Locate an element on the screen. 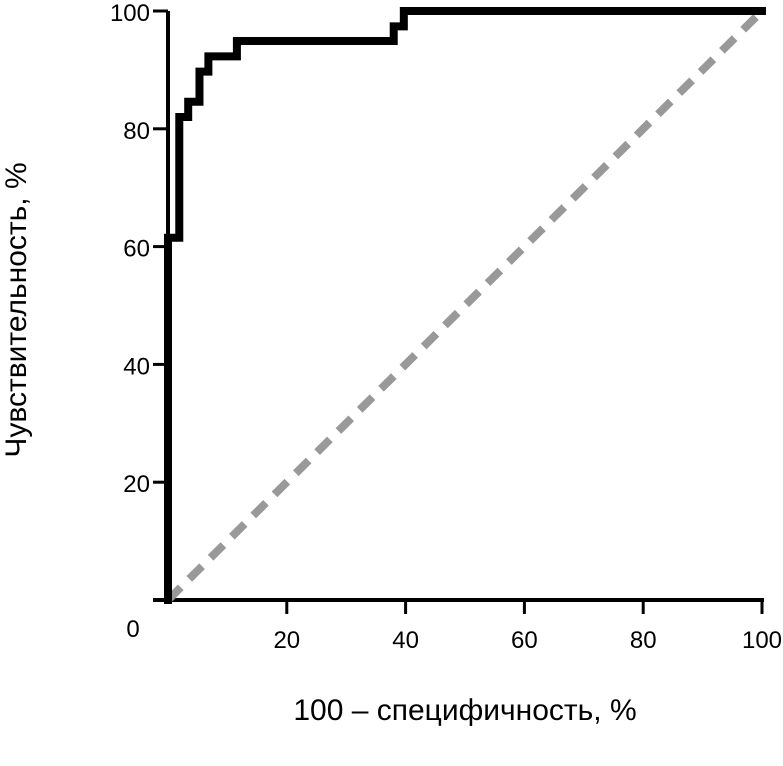 Image resolution: width=783 pixels, height=766 pixels. x-axis-label: 100 – специфичность, % is located at coordinates (464, 710).